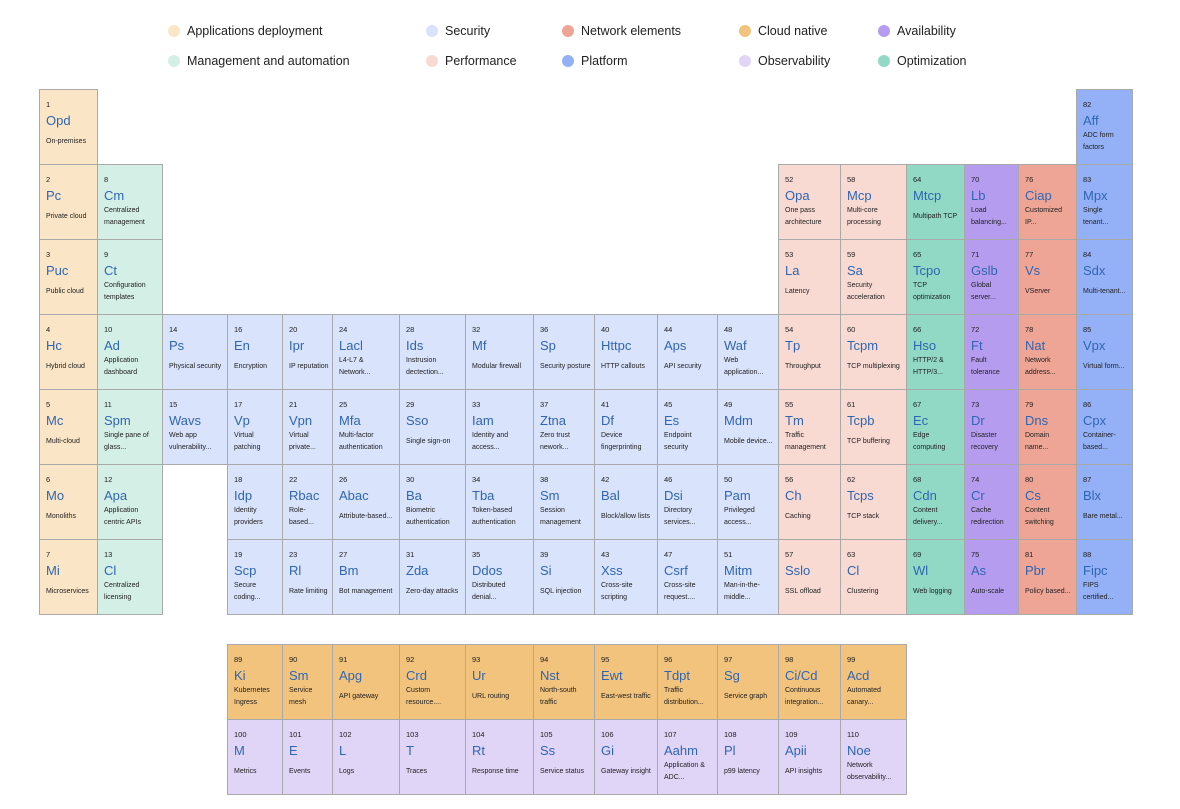 The image size is (1180, 809). Describe the element at coordinates (117, 420) in the screenshot. I see `element-symbol: Spm` at that location.